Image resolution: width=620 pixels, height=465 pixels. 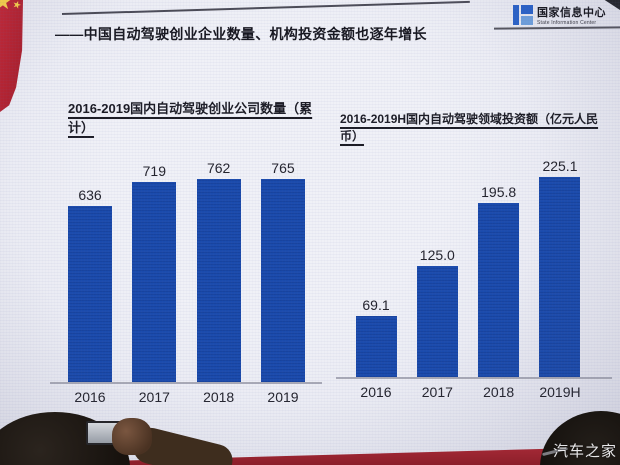 I want to click on bar-column: 762, so click(x=219, y=271).